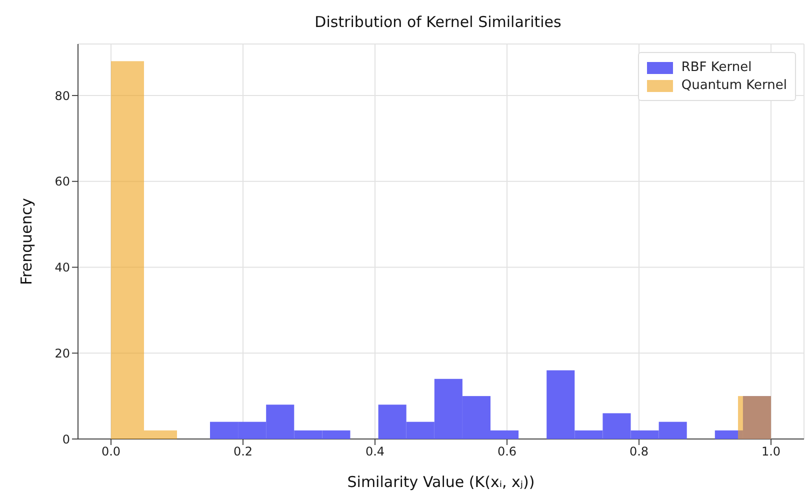  I want to click on y-tick-label: 40, so click(62, 267).